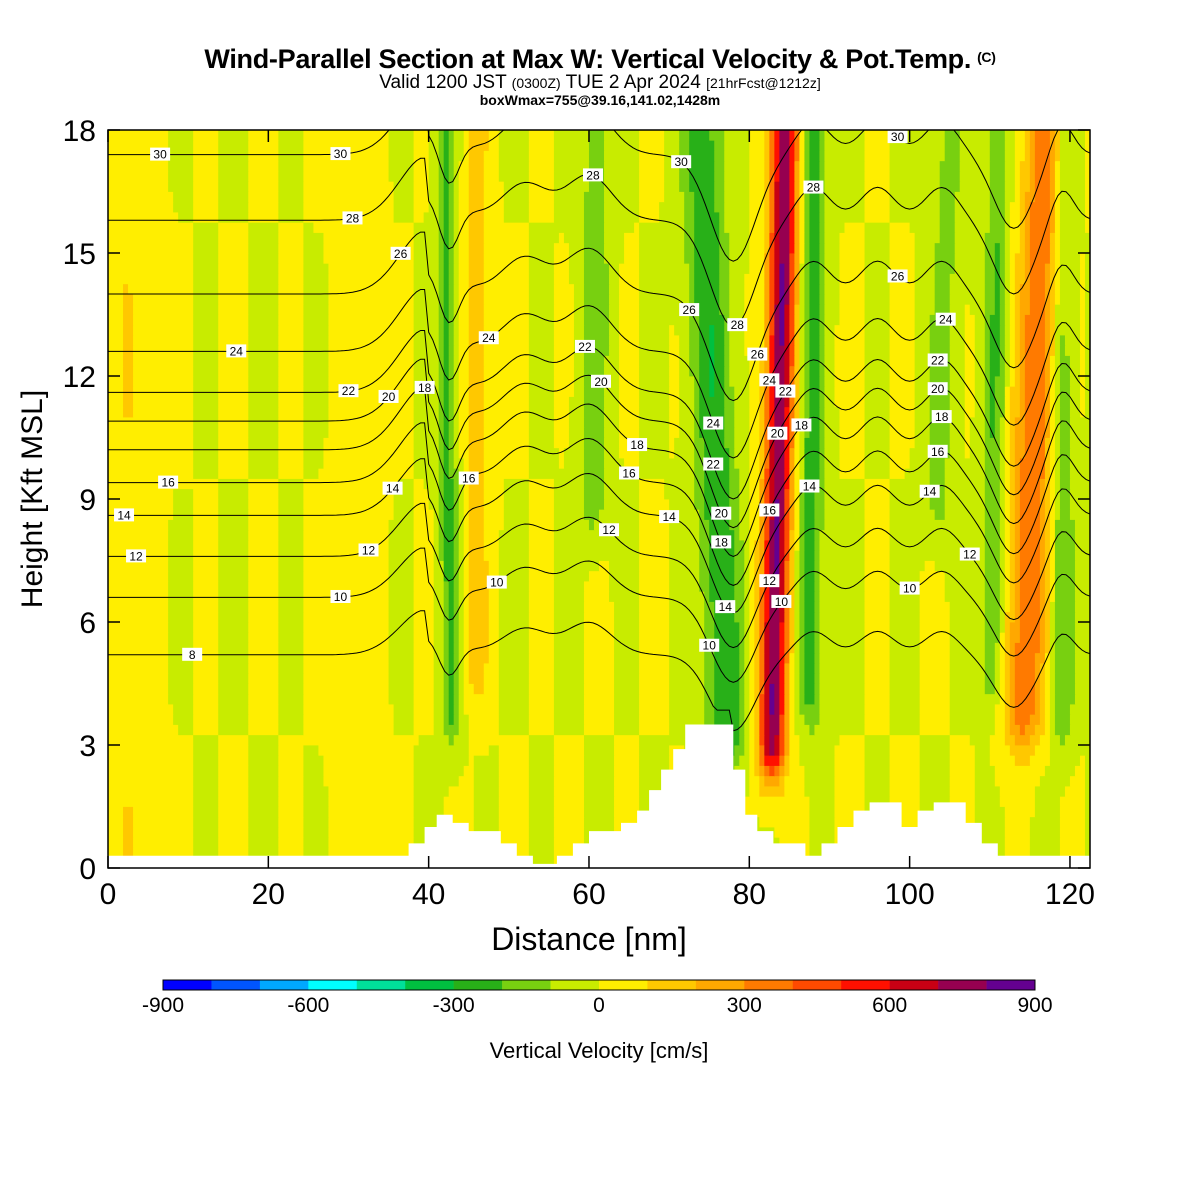  I want to click on contour-label: 10, so click(341, 597).